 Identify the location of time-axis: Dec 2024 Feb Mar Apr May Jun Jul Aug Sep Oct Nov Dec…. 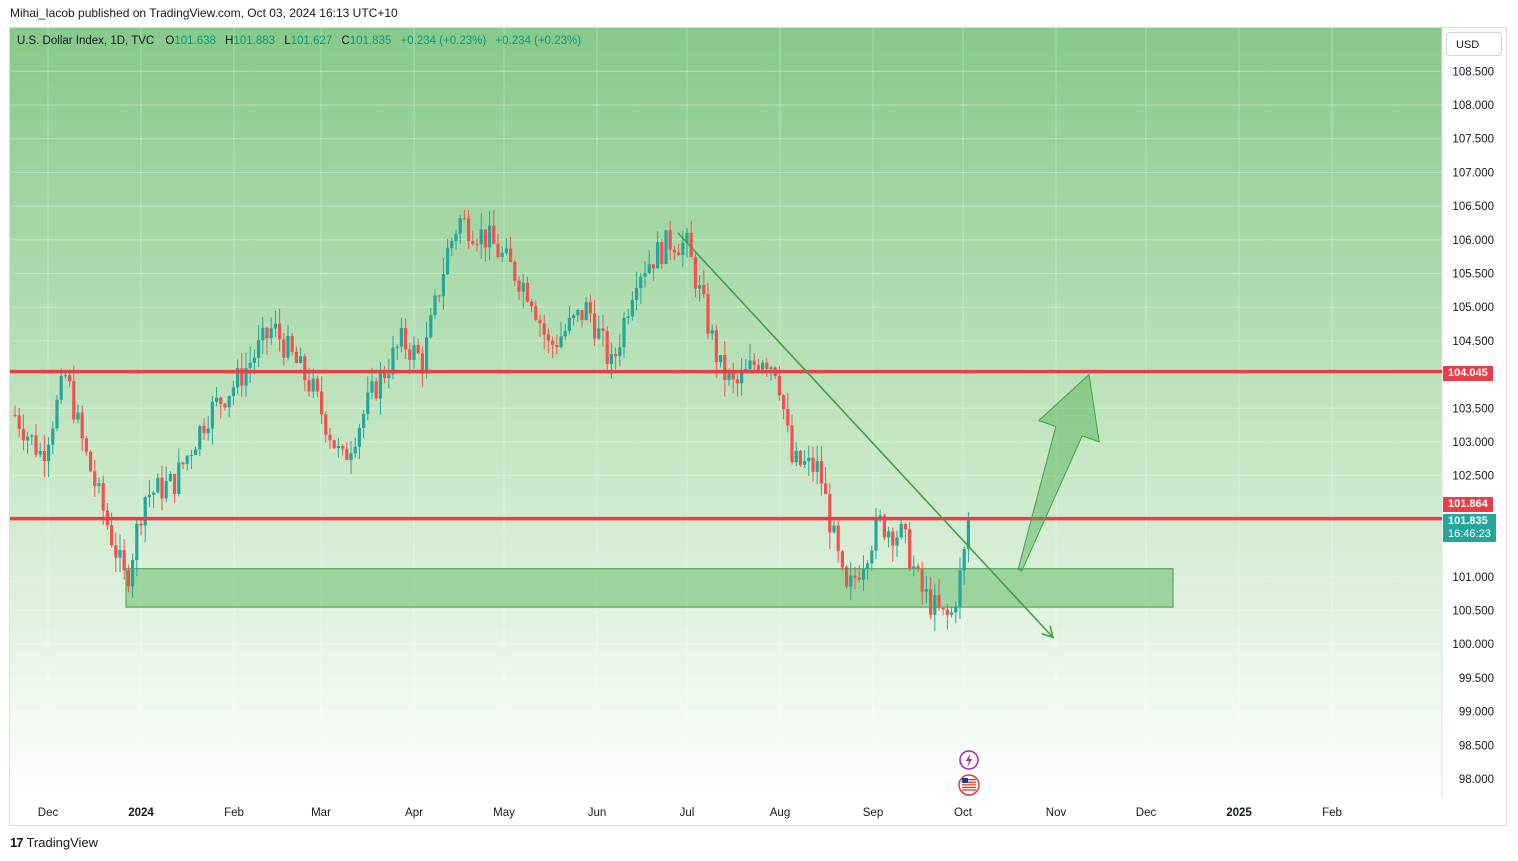
(690, 813).